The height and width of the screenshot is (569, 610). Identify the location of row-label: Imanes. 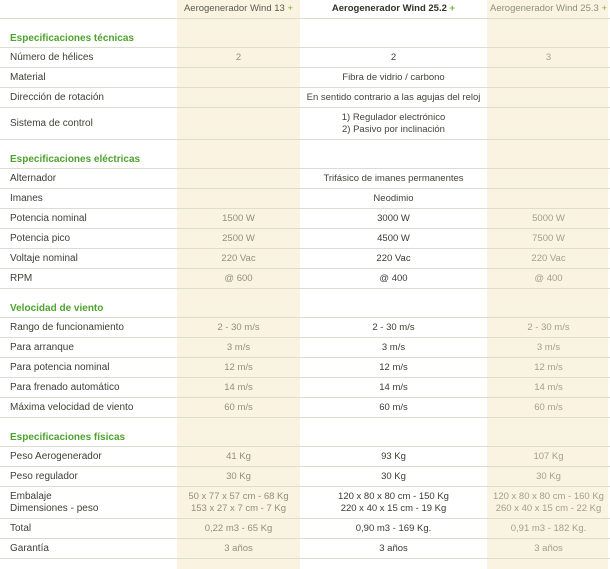
(26, 198).